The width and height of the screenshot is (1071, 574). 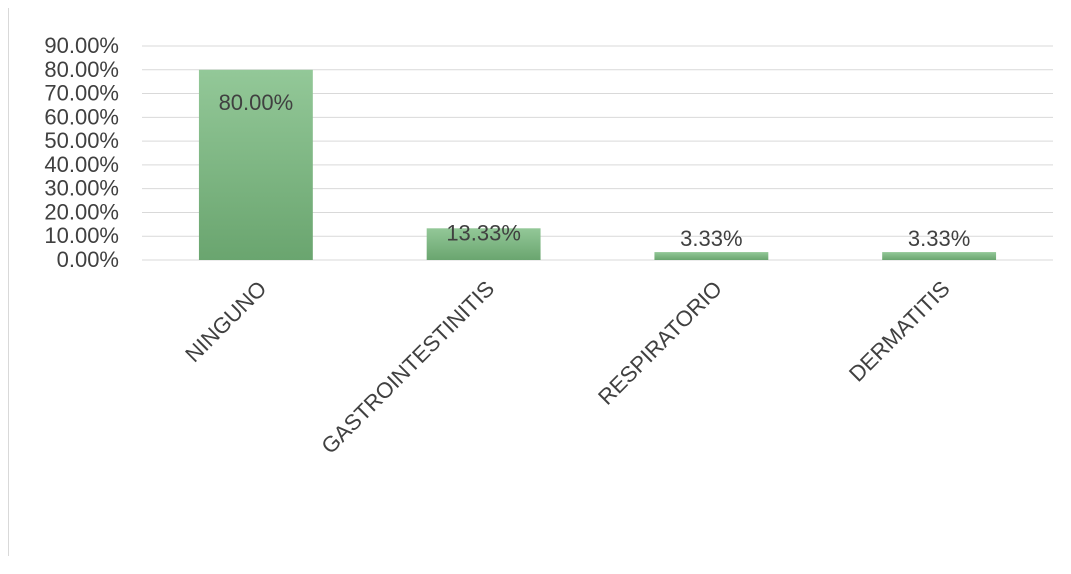 What do you see at coordinates (81, 211) in the screenshot?
I see `y-tick-label: 20.00%` at bounding box center [81, 211].